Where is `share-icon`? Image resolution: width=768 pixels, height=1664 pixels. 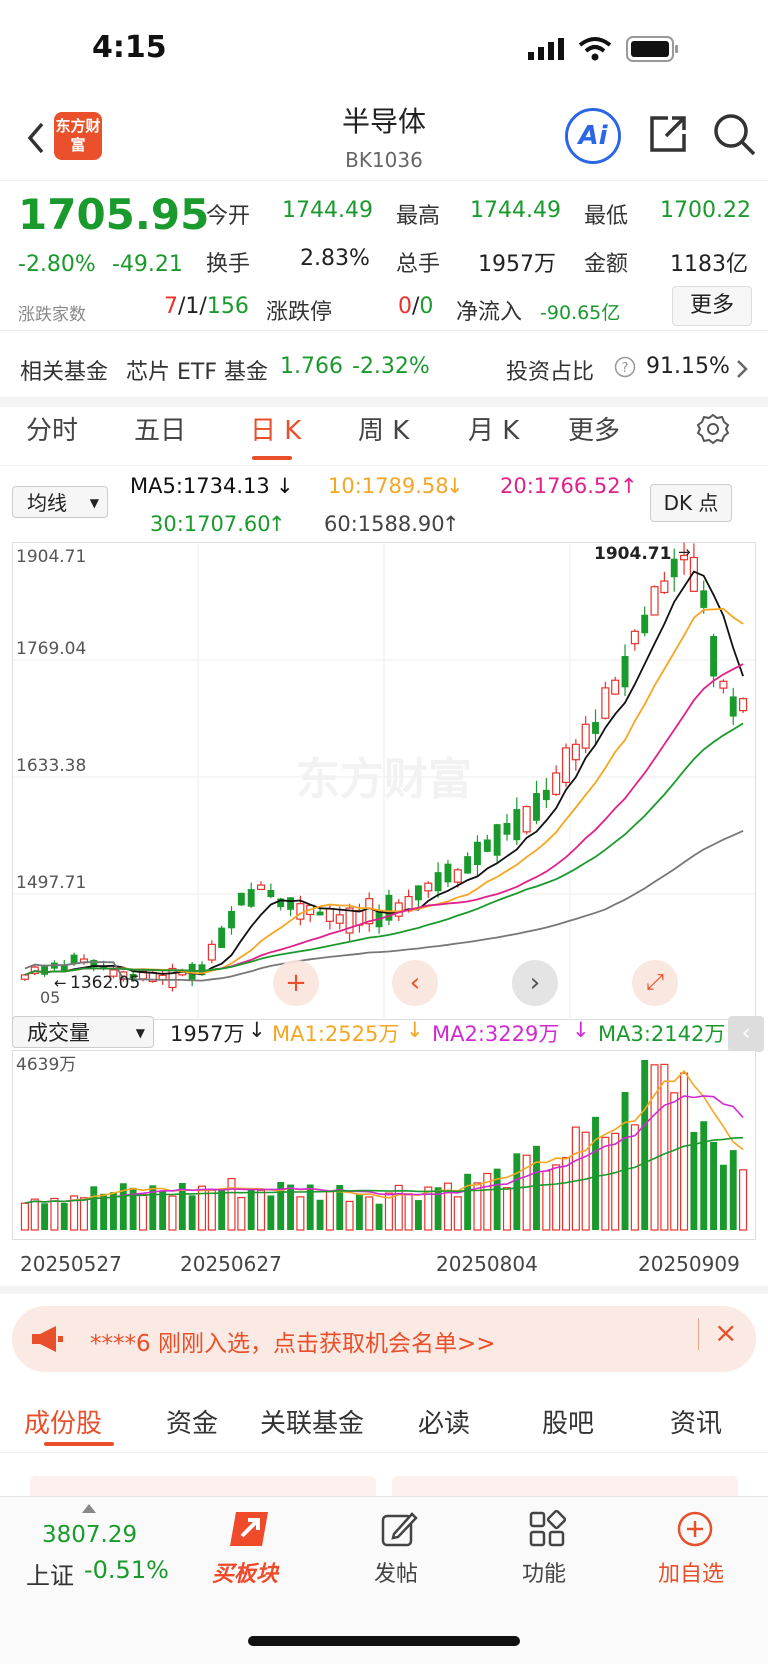
share-icon is located at coordinates (668, 134).